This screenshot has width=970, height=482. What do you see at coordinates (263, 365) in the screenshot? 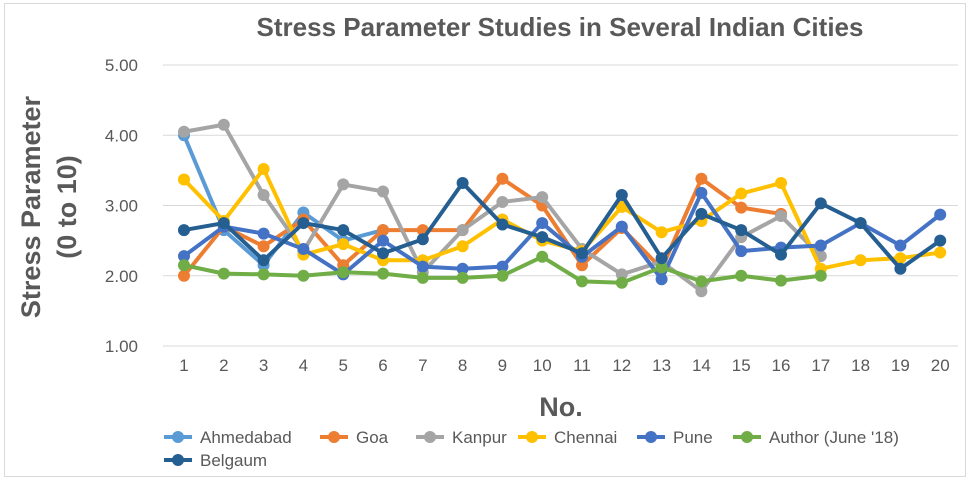
I see `x-tick-label: 3` at bounding box center [263, 365].